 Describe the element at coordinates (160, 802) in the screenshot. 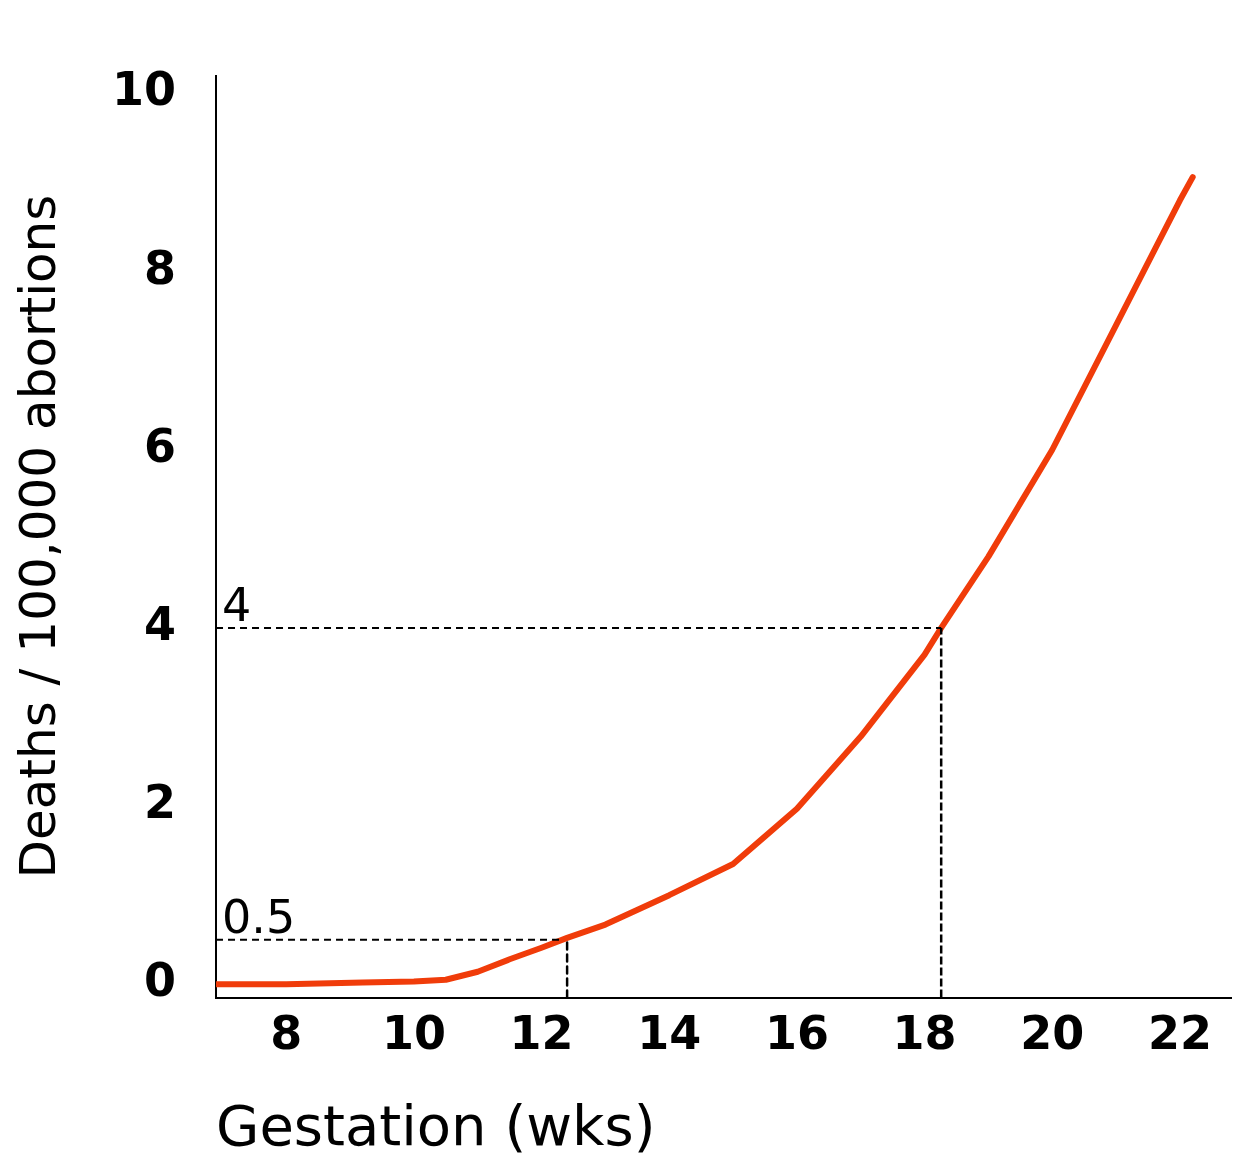

I see `y-tick-label: 2` at that location.